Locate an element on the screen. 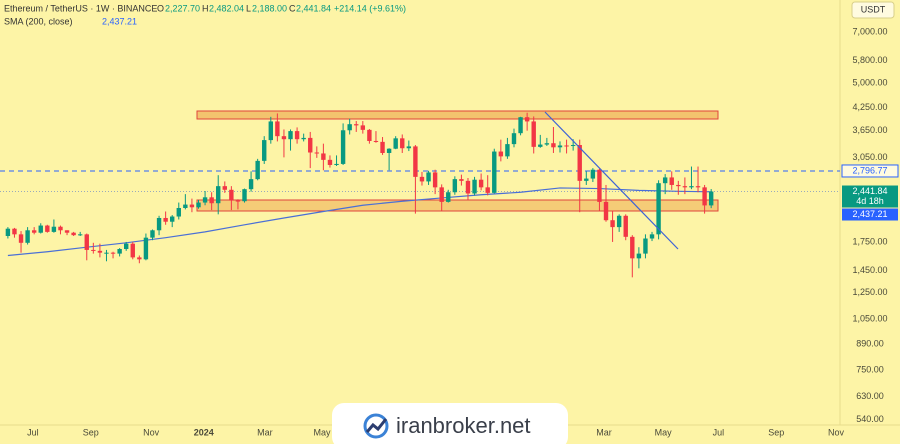  ohlc-value: 2,441.84 is located at coordinates (313, 8).